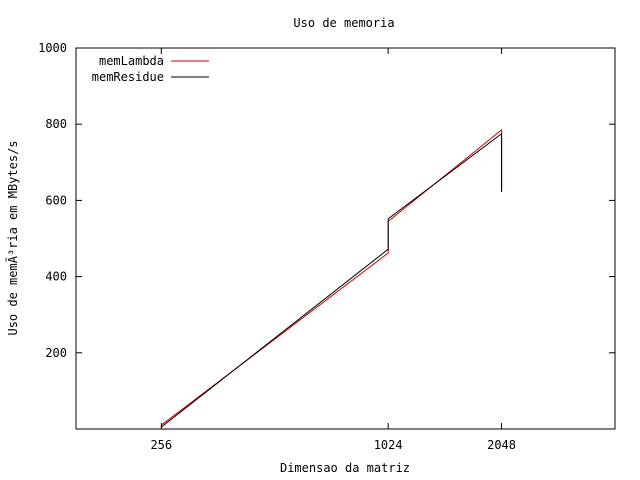 The height and width of the screenshot is (480, 640). What do you see at coordinates (501, 445) in the screenshot?
I see `x-tick-label: 2048` at bounding box center [501, 445].